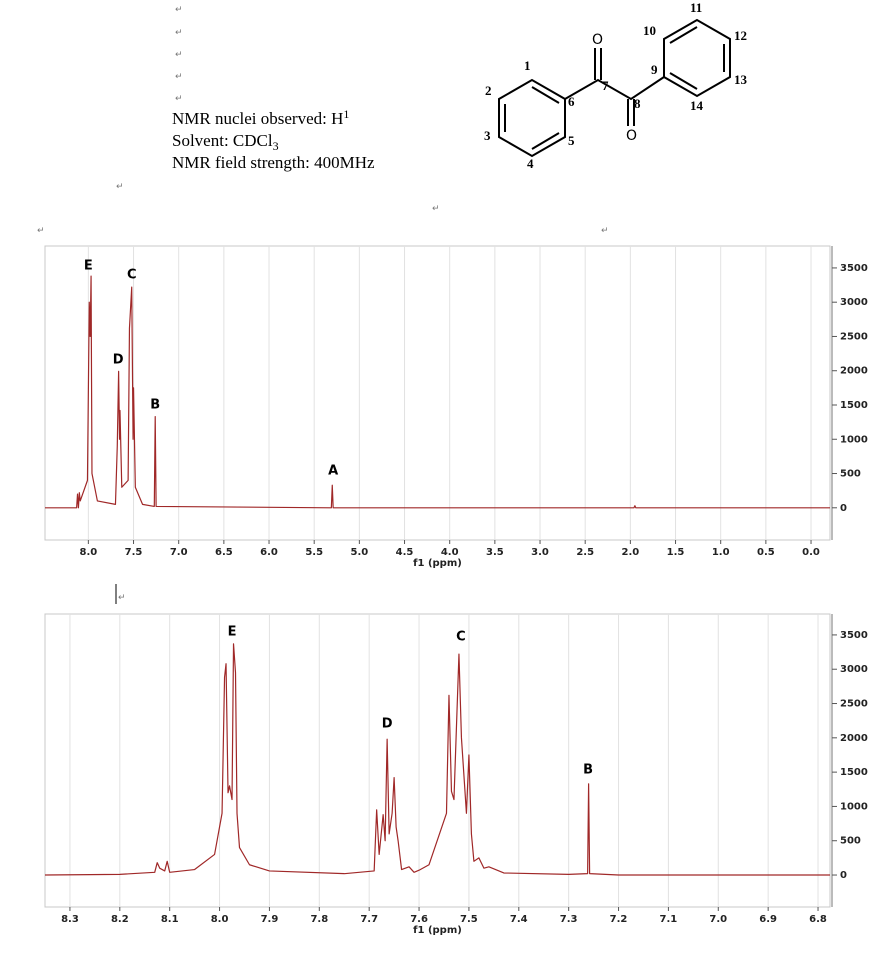 Image resolution: width=887 pixels, height=955 pixels. What do you see at coordinates (269, 552) in the screenshot?
I see `x-tick-label: 6.0` at bounding box center [269, 552].